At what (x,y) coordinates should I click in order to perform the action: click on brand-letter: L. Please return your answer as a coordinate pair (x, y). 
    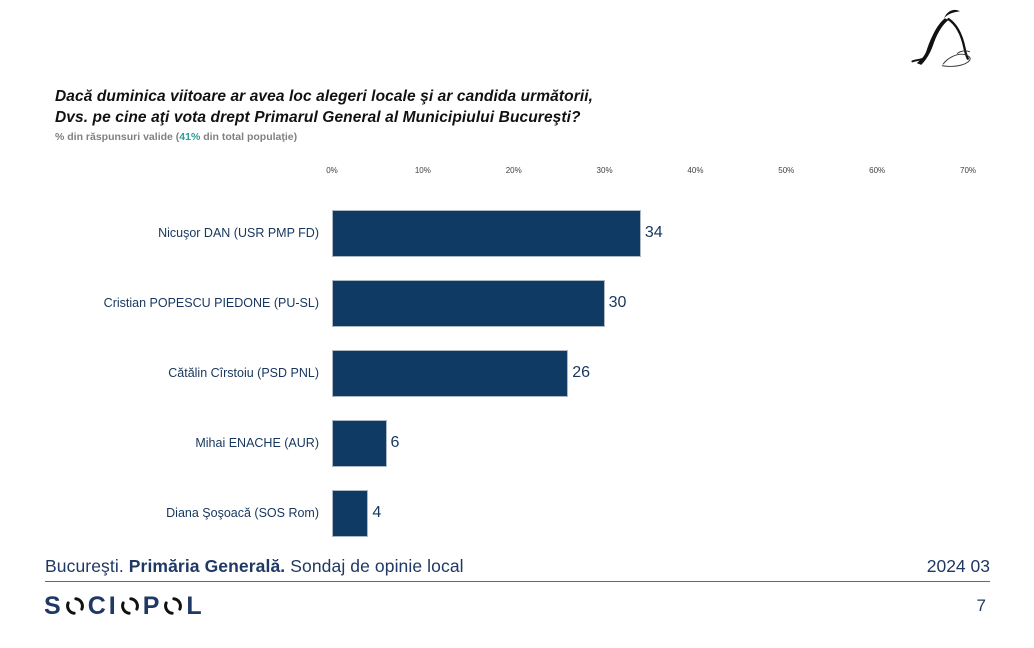
    Looking at the image, I should click on (194, 606).